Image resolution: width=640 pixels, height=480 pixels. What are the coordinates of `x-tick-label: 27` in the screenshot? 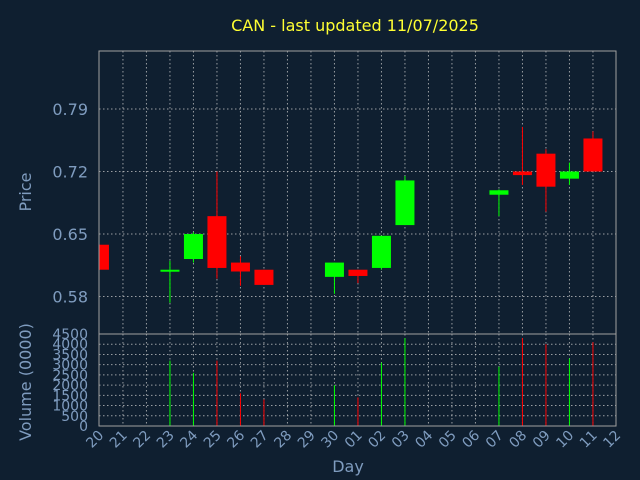 It's located at (260, 440).